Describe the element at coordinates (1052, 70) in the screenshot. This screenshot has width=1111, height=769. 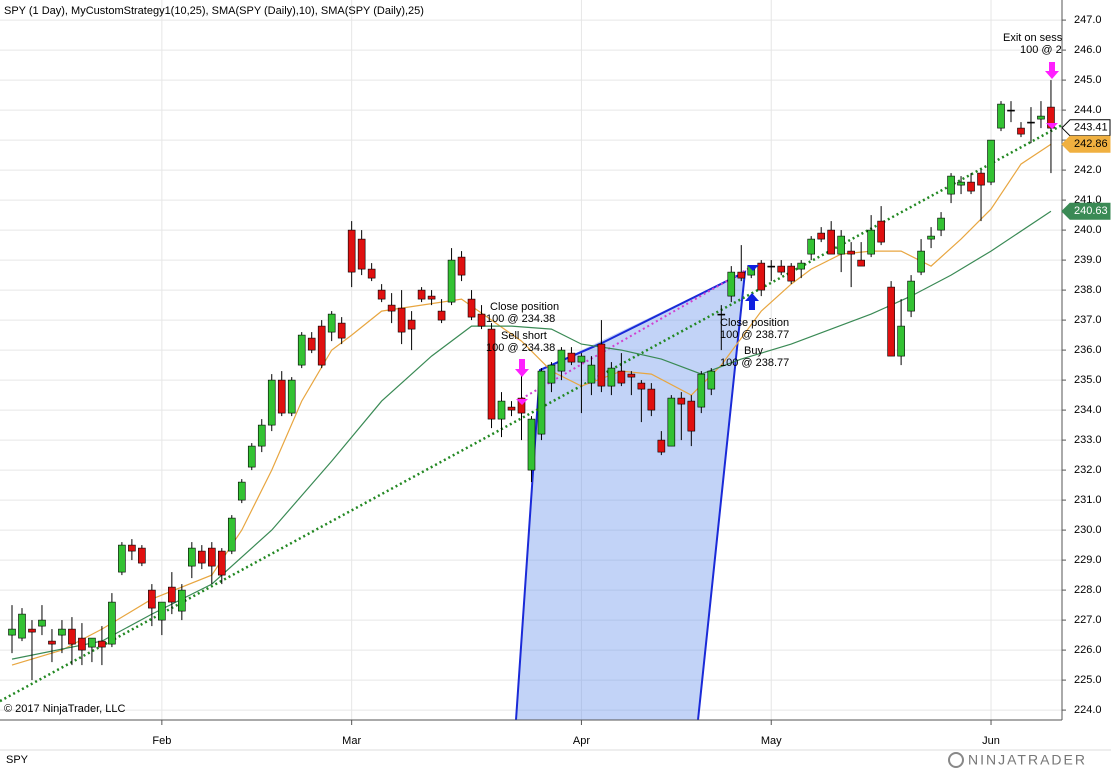
I see `exit-arrow` at that location.